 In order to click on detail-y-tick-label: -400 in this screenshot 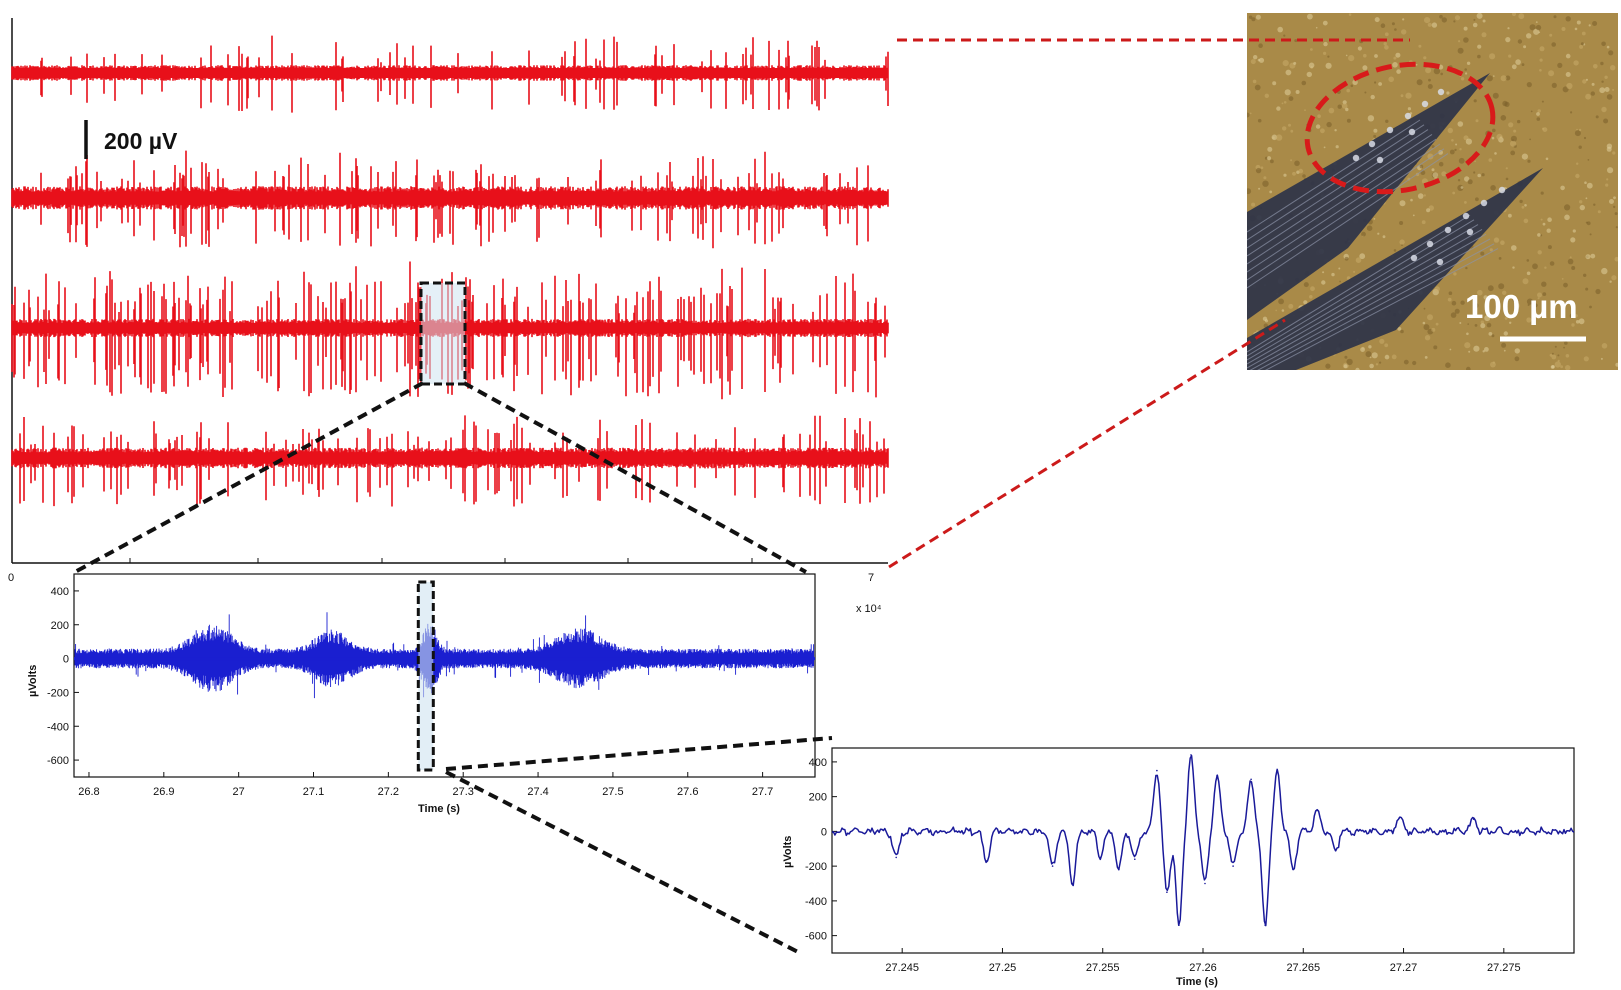, I will do `click(816, 902)`.